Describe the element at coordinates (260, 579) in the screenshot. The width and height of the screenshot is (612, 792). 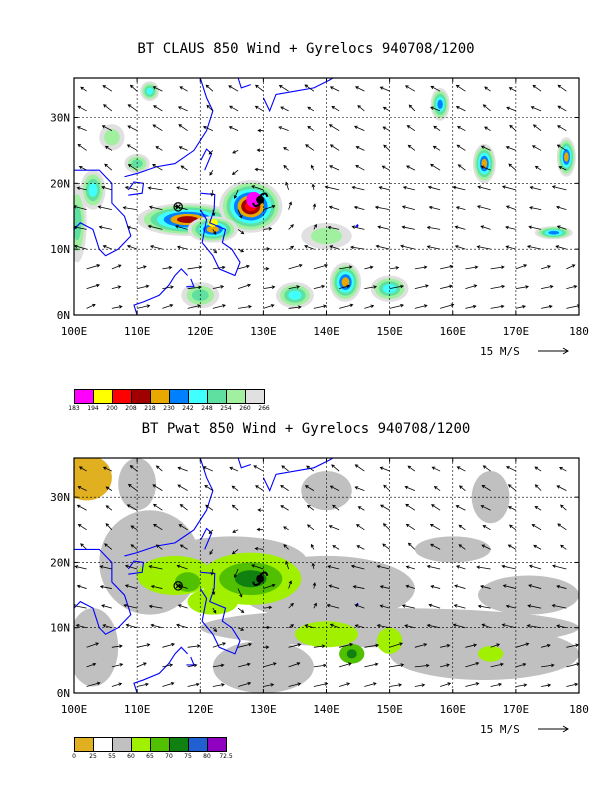
I see `pwat-typhoon-icon` at that location.